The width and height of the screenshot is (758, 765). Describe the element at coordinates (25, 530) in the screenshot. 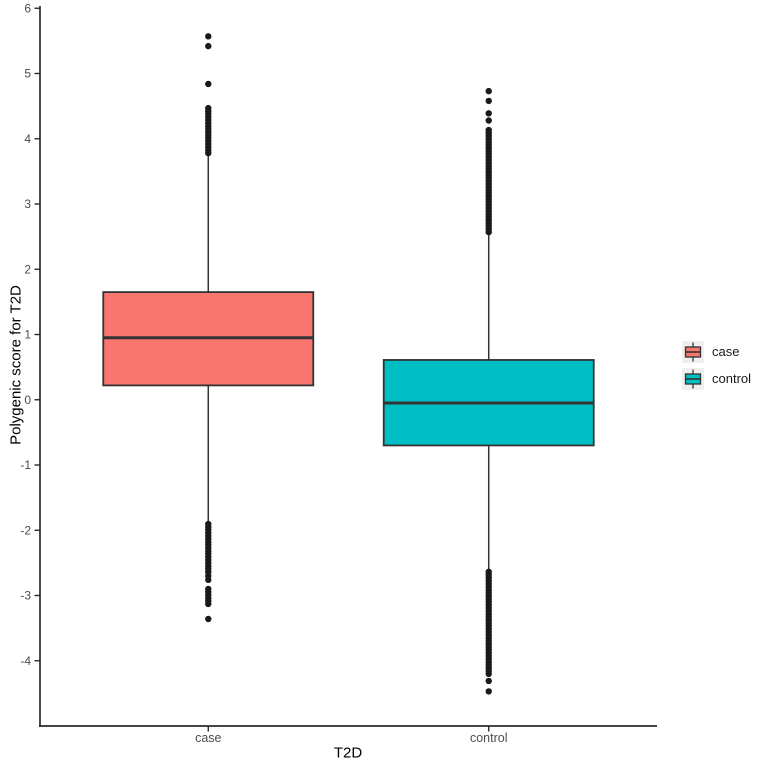

I see `y-tick-label: -2` at that location.